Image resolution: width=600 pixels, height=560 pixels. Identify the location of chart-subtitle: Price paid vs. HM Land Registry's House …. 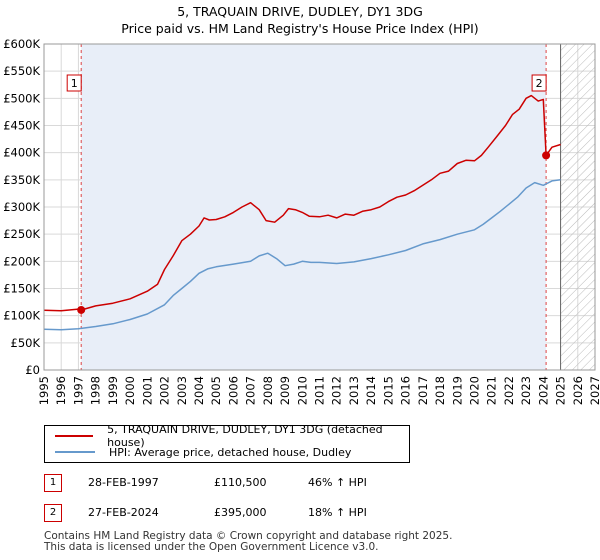
(300, 28).